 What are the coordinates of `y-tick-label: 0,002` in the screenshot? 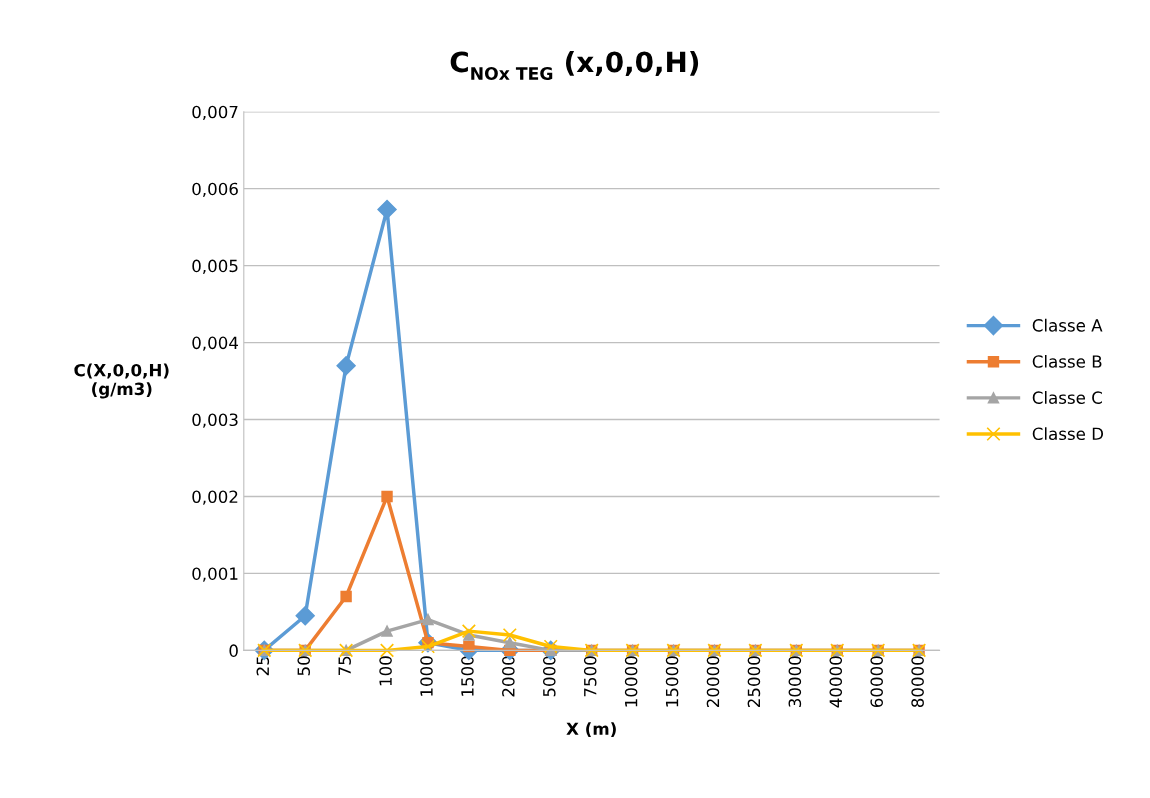 It's located at (215, 497).